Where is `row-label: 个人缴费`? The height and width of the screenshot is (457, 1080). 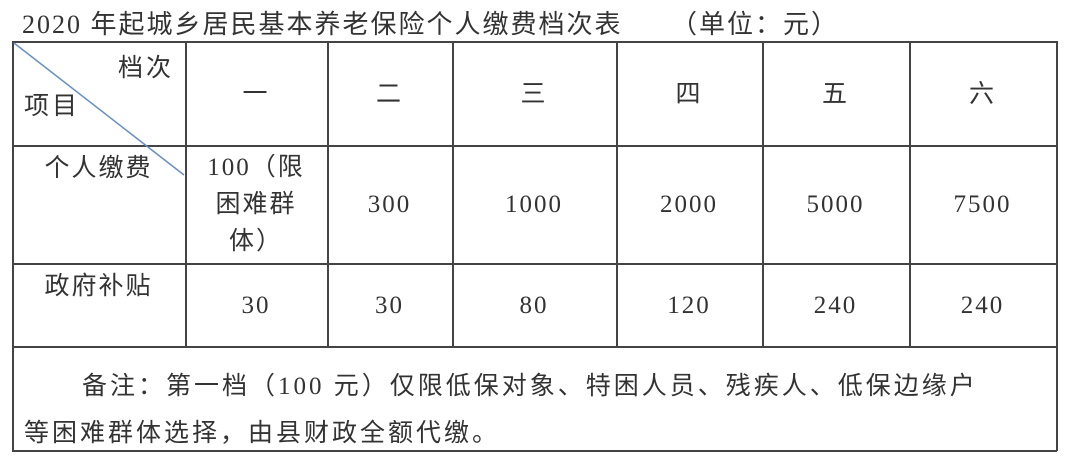
row-label: 个人缴费 is located at coordinates (98, 168).